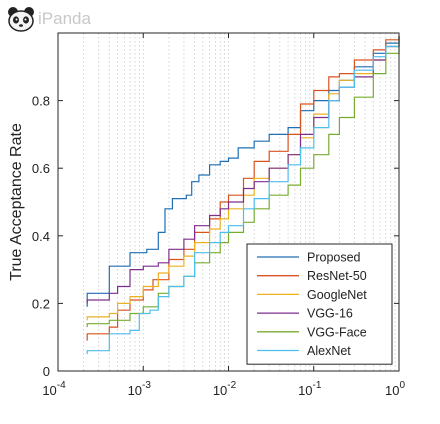  Describe the element at coordinates (337, 276) in the screenshot. I see `legend-label: ResNet-50` at that location.